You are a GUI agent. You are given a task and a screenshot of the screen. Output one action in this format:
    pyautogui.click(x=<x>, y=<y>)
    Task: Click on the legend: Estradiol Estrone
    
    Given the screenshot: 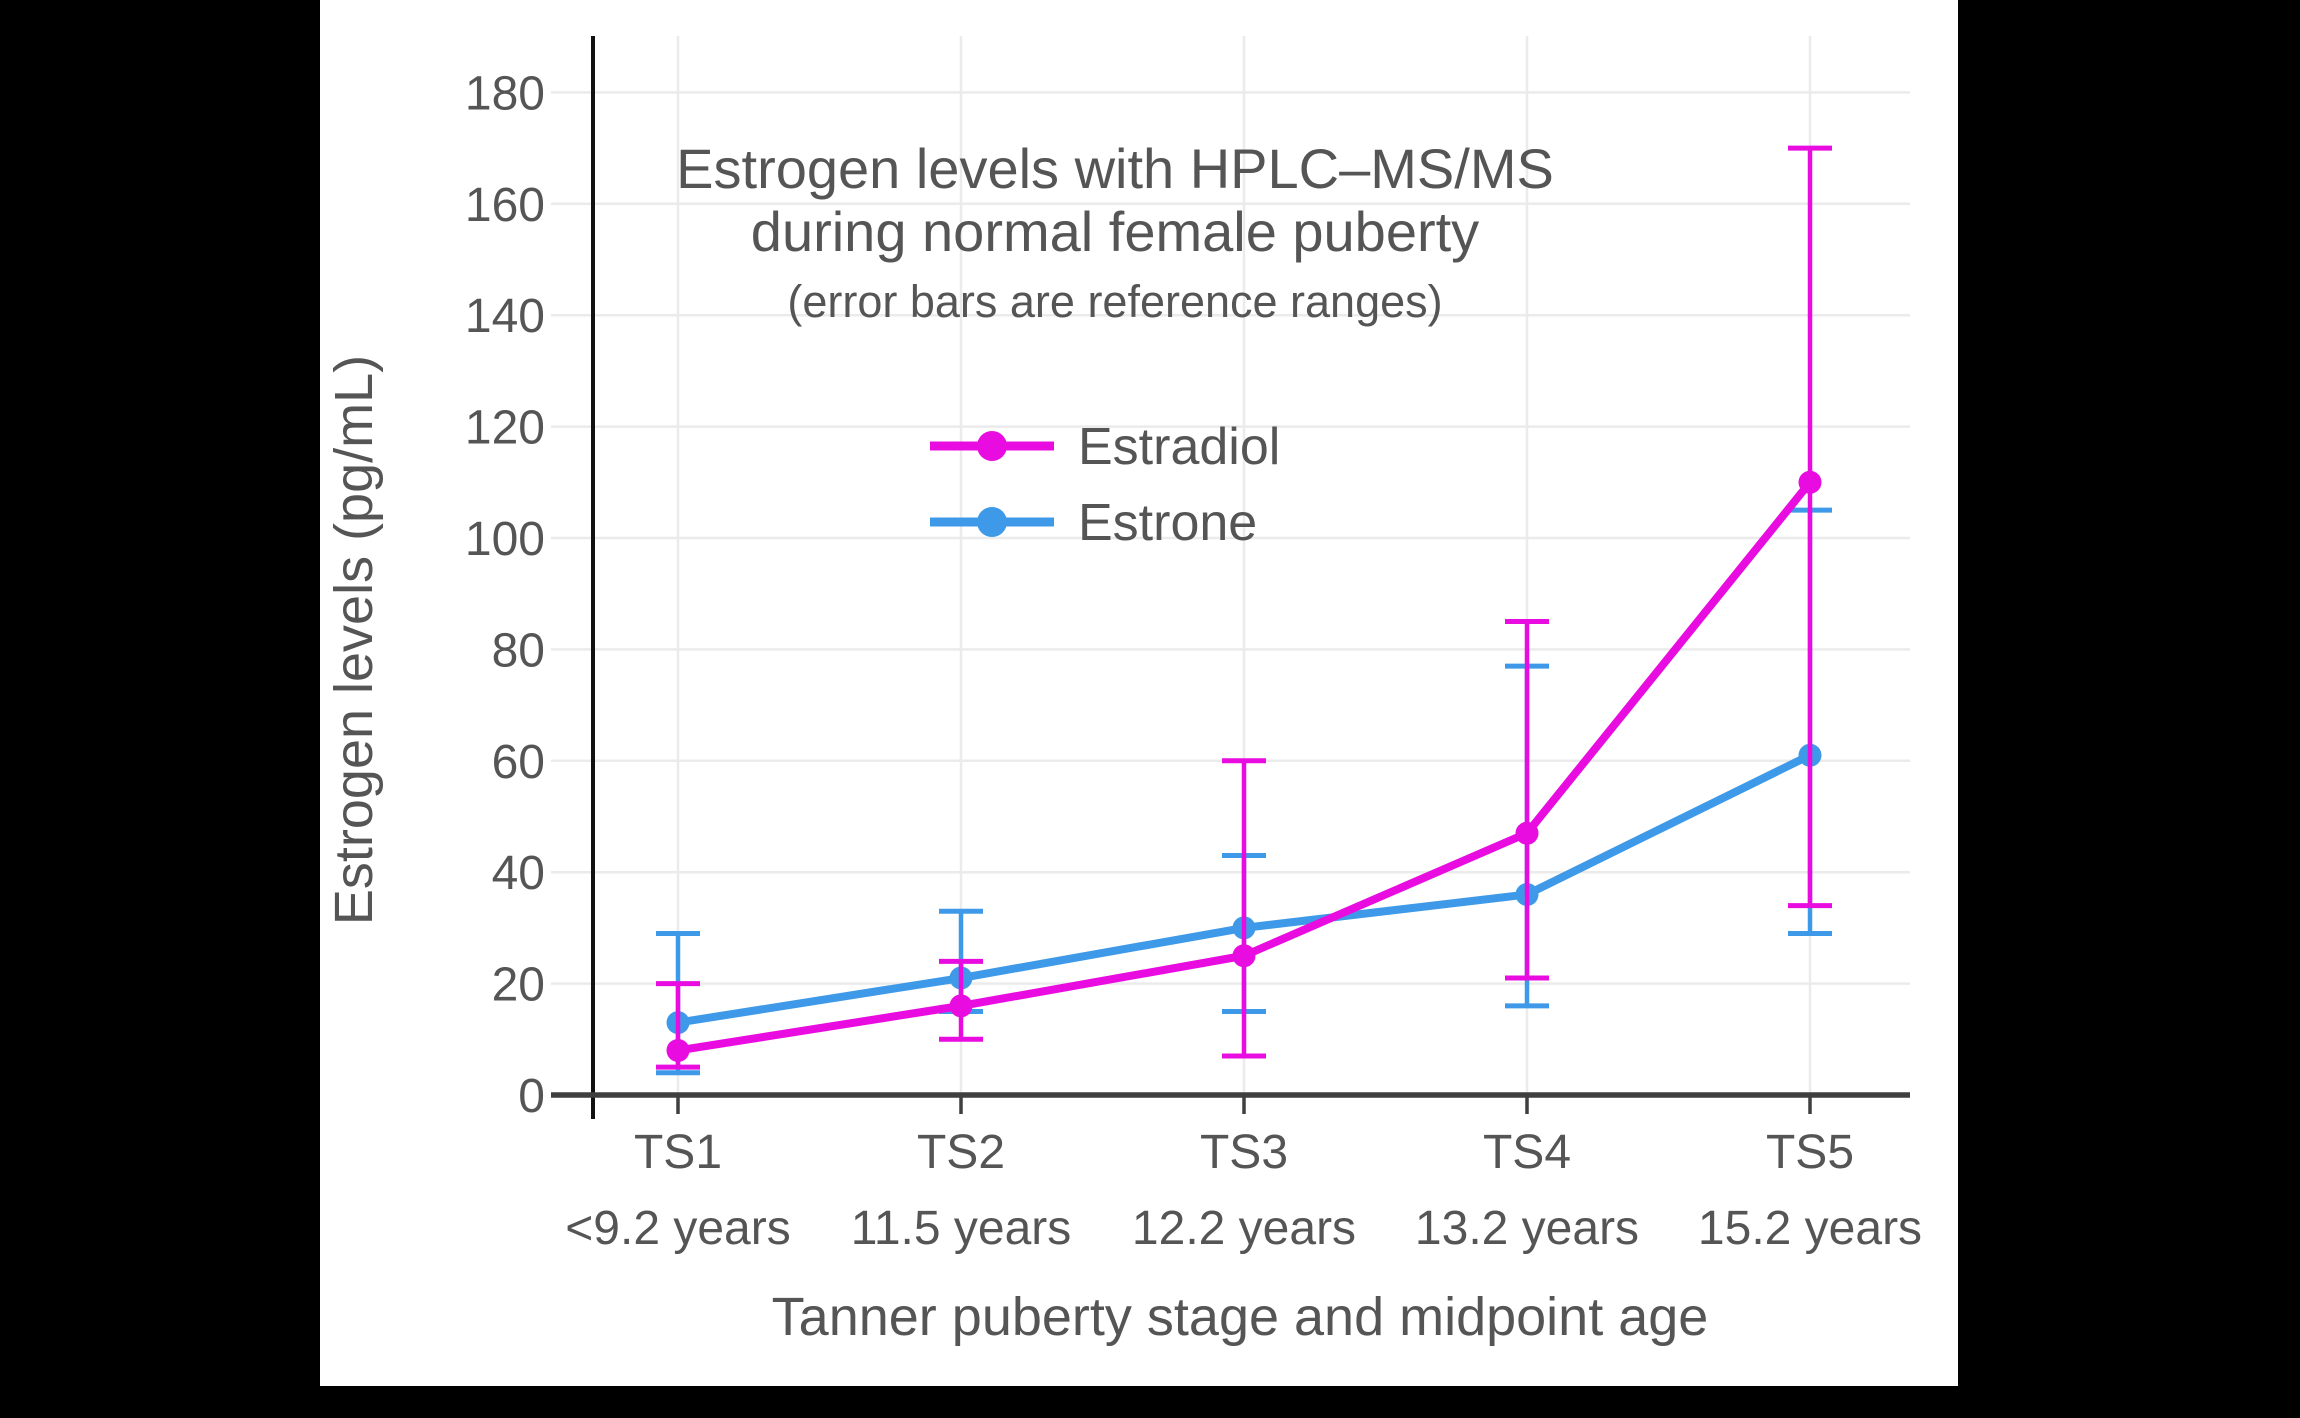 What is the action you would take?
    pyautogui.click(x=1105, y=485)
    